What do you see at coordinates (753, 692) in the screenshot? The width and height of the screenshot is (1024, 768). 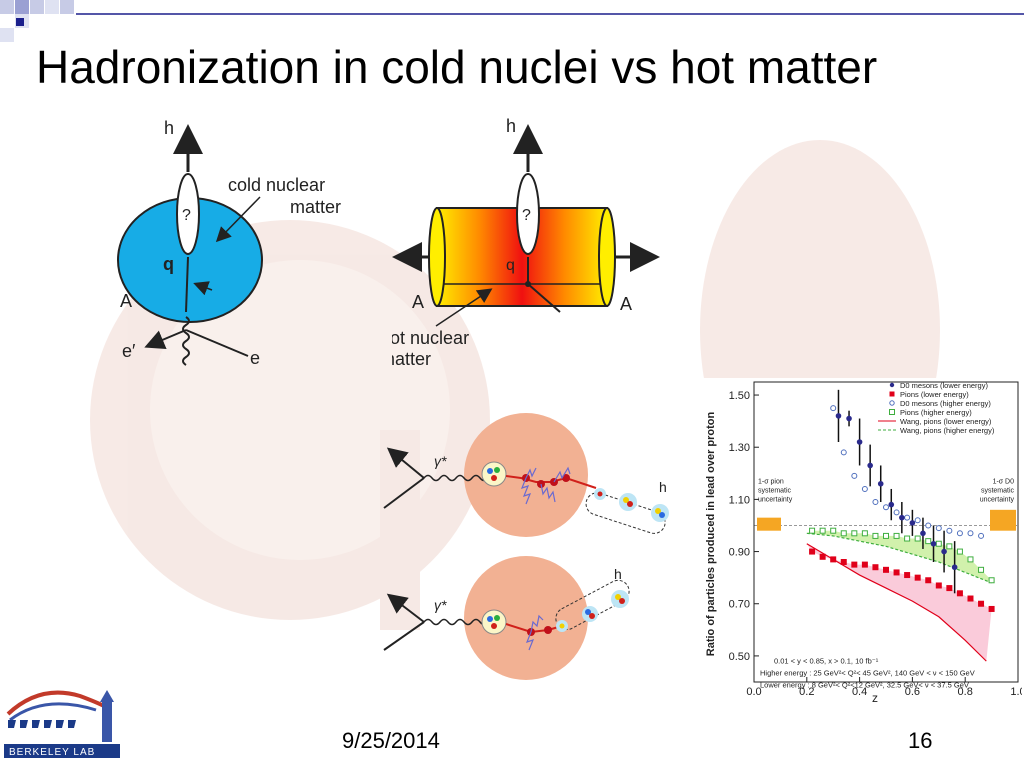 I see `x-tick-label: 0.0` at bounding box center [753, 692].